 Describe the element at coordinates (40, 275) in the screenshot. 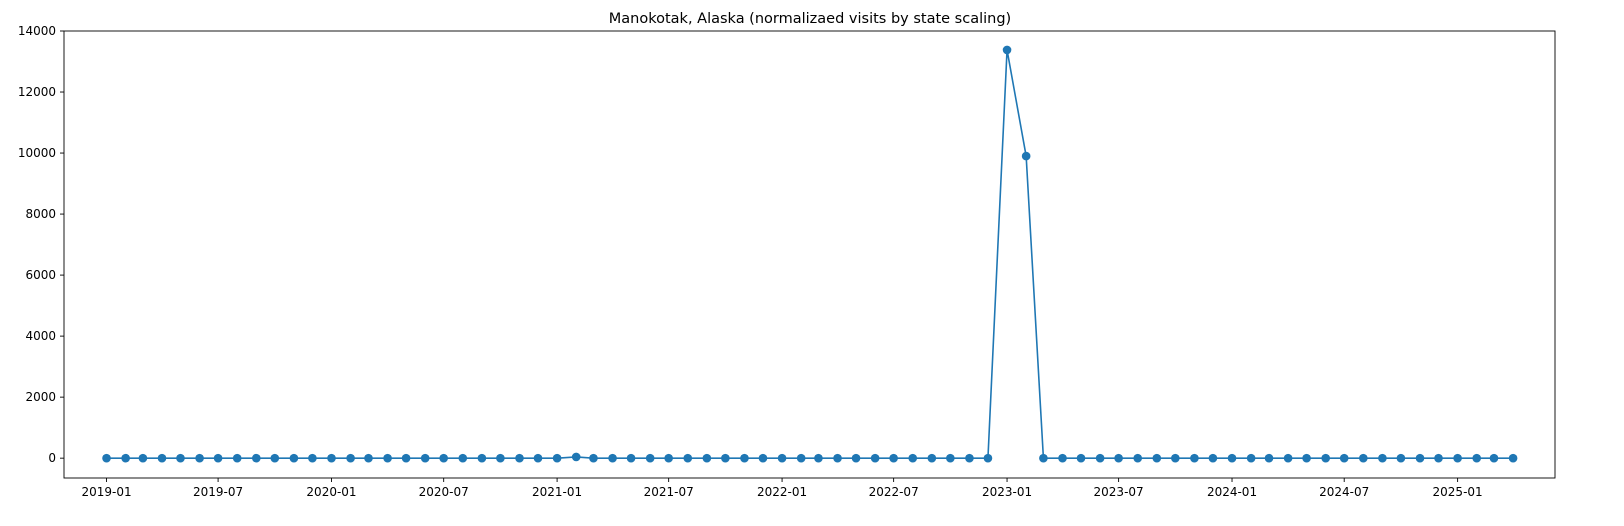

I see `y-tick-label: 6000` at that location.